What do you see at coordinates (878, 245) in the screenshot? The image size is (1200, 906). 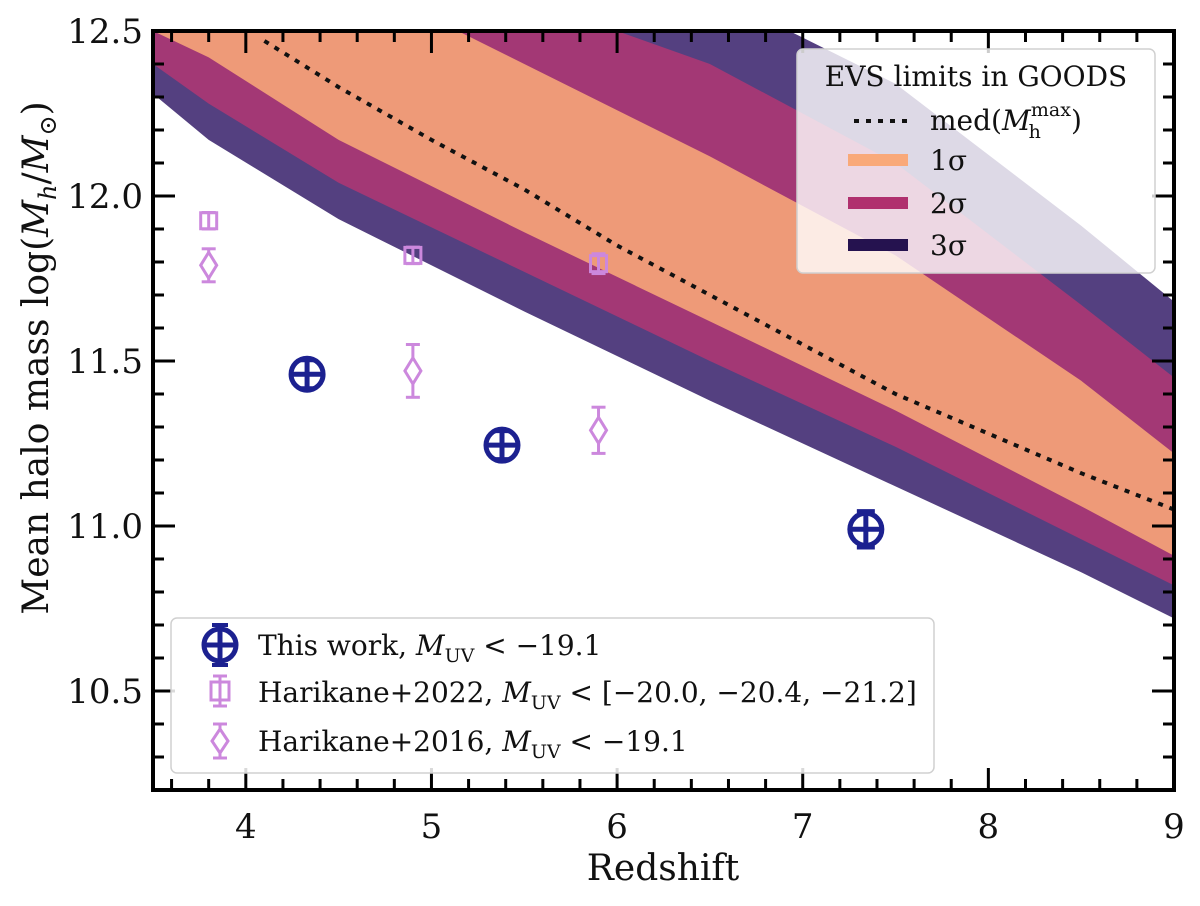 I see `legend-3sigma-swatch` at bounding box center [878, 245].